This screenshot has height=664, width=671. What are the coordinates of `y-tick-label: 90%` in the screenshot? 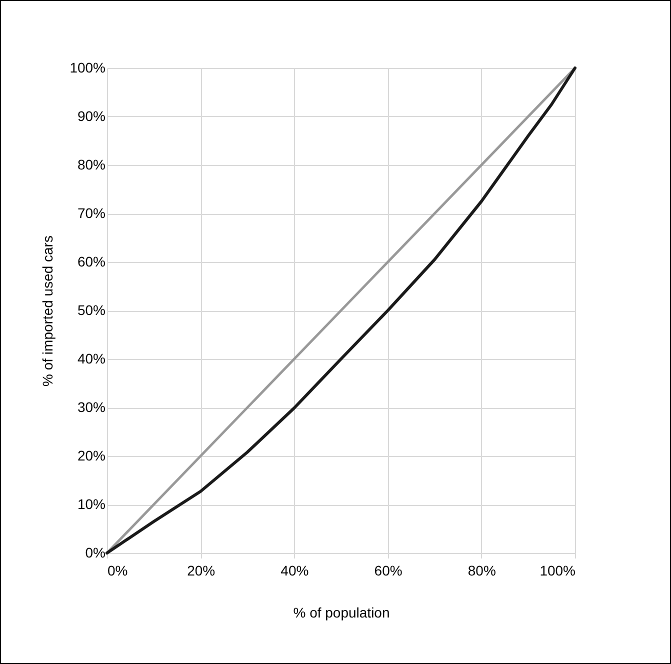 It's located at (91, 116).